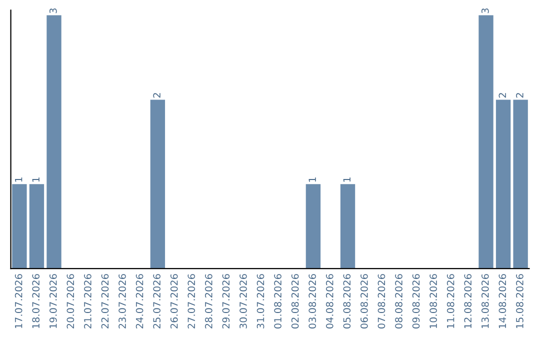 This screenshot has width=540, height=340. Describe the element at coordinates (364, 301) in the screenshot. I see `x-tick-label: 06.08.2026` at that location.